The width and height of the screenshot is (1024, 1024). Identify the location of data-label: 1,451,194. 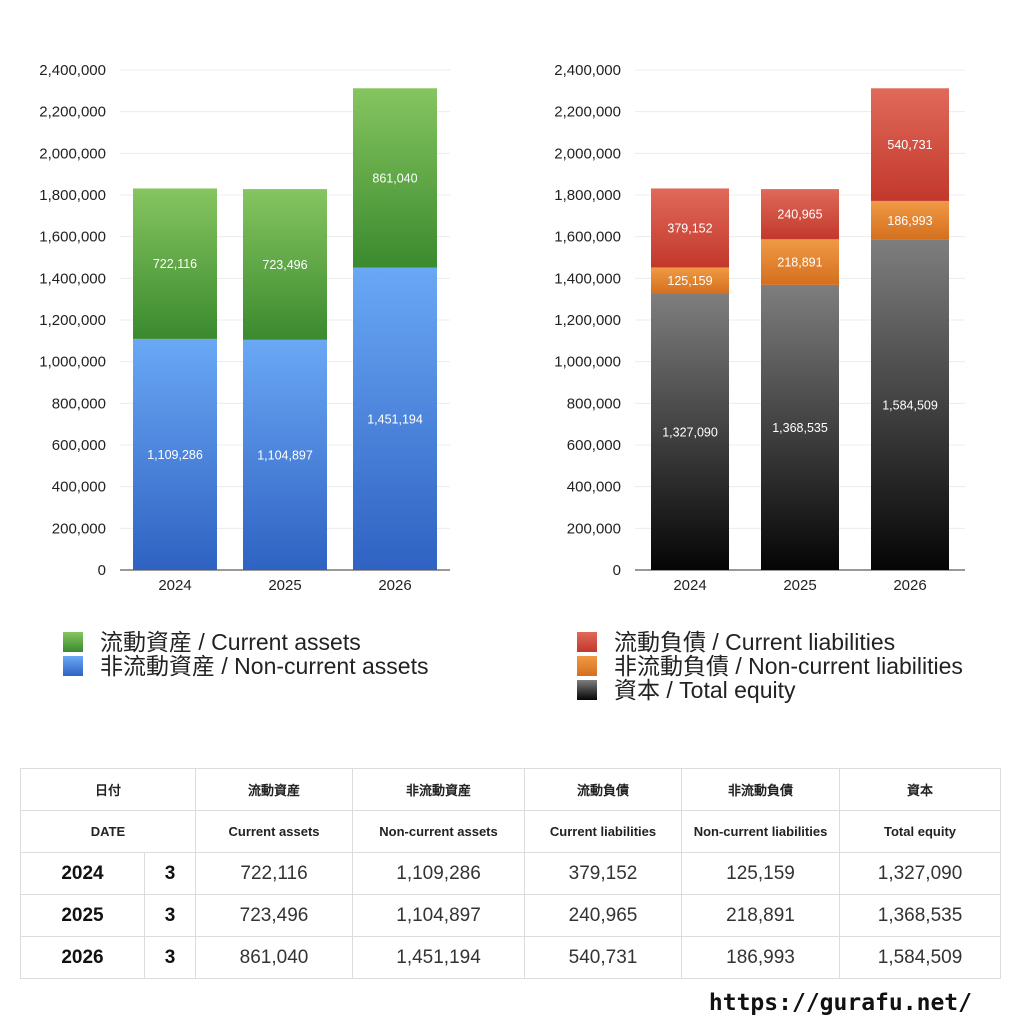
(395, 419).